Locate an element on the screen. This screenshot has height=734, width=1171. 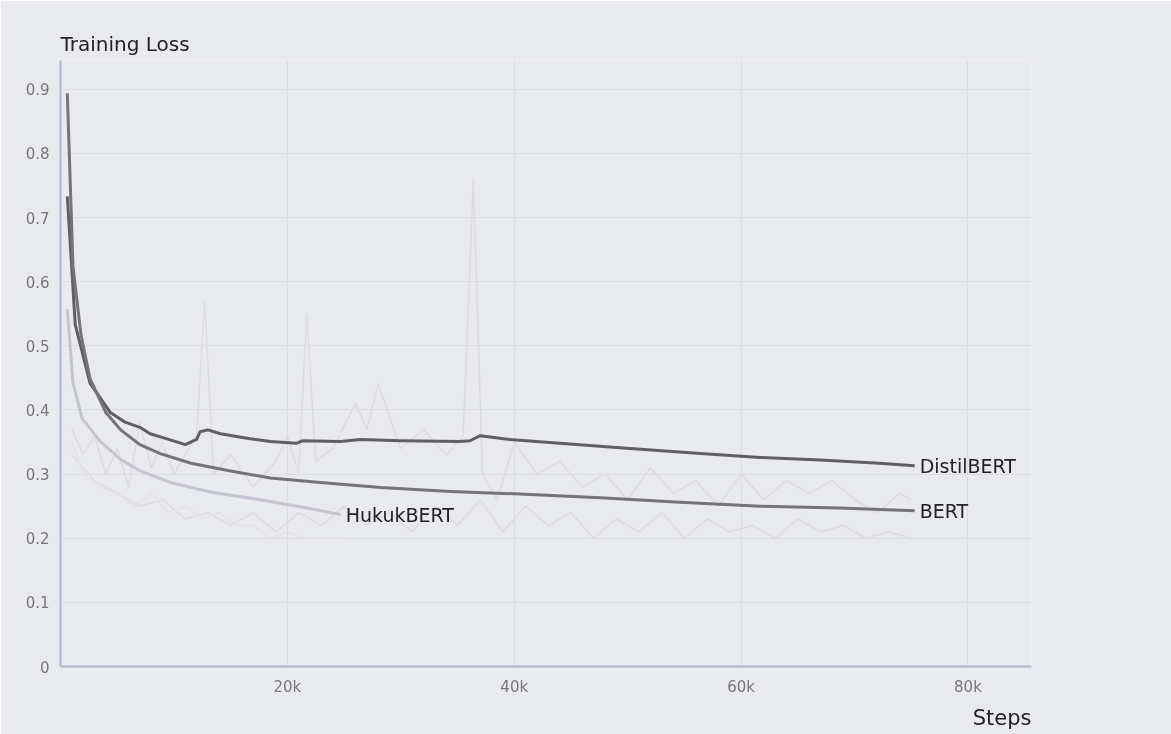
x-tick-label: 60k is located at coordinates (741, 686).